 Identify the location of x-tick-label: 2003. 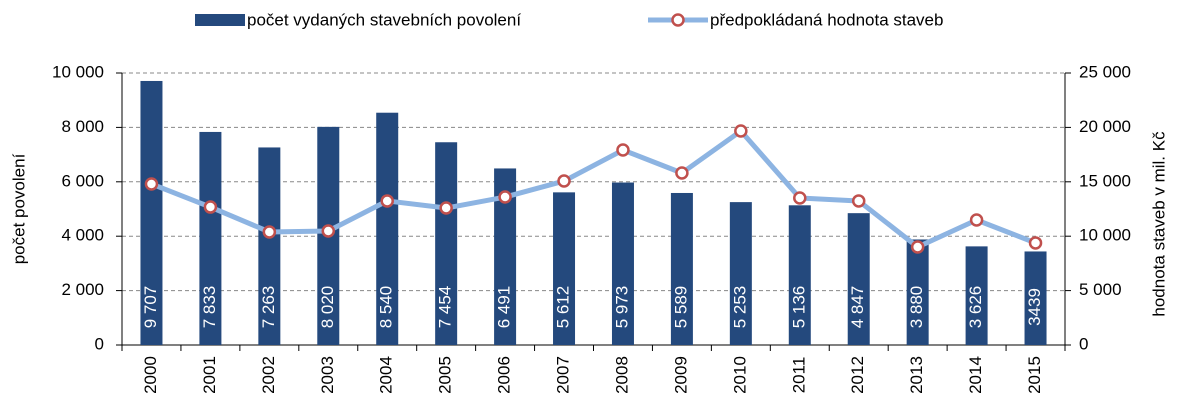
(327, 375).